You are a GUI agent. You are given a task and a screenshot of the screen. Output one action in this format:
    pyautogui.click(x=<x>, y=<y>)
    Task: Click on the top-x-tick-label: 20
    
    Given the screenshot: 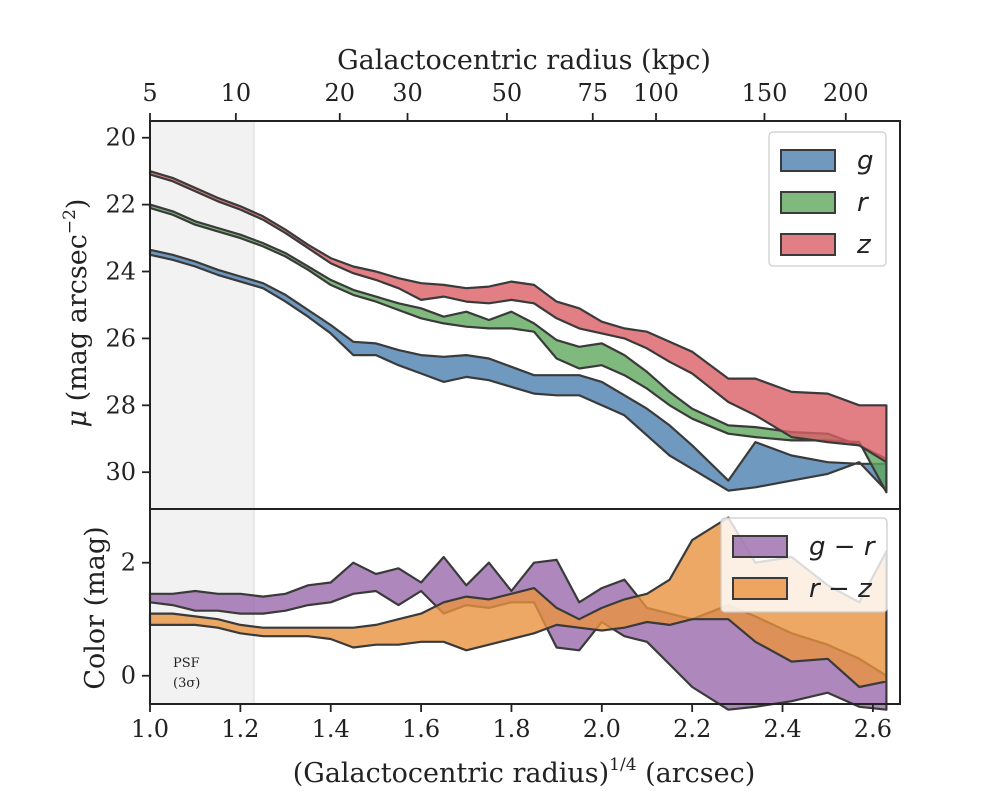 What is the action you would take?
    pyautogui.click(x=339, y=93)
    